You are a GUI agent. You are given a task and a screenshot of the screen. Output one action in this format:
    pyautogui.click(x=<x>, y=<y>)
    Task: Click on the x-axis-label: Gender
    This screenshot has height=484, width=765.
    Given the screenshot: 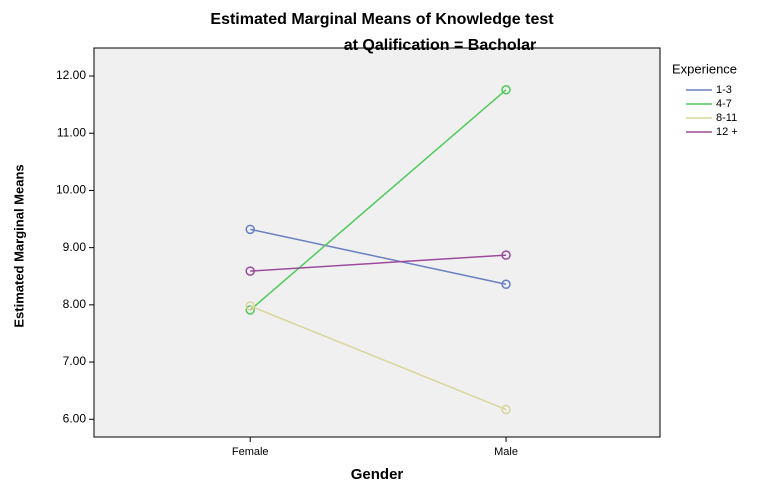 What is the action you would take?
    pyautogui.click(x=377, y=474)
    